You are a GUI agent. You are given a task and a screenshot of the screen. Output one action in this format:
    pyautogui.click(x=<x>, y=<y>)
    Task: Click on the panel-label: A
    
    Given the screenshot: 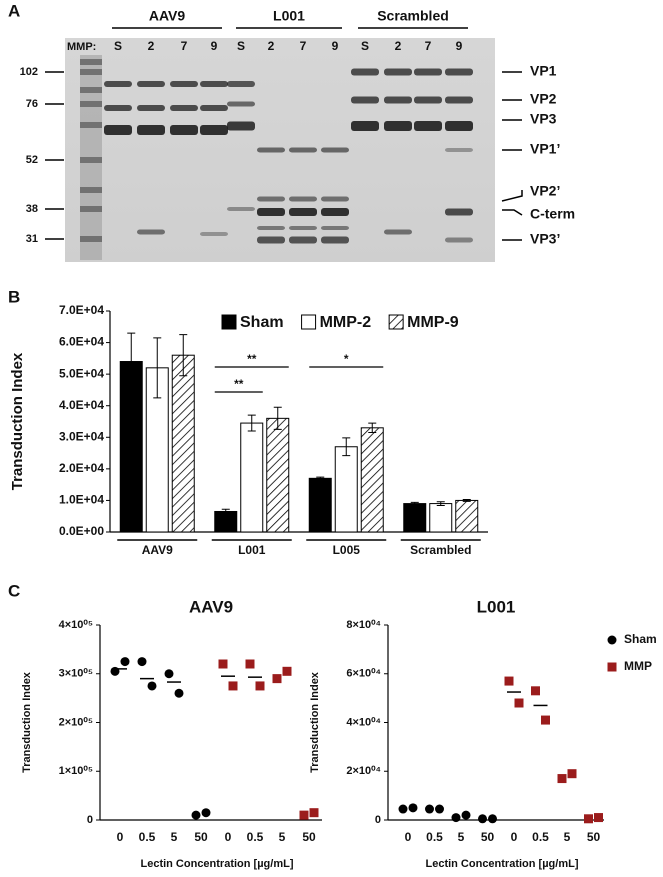 What is the action you would take?
    pyautogui.click(x=14, y=10)
    